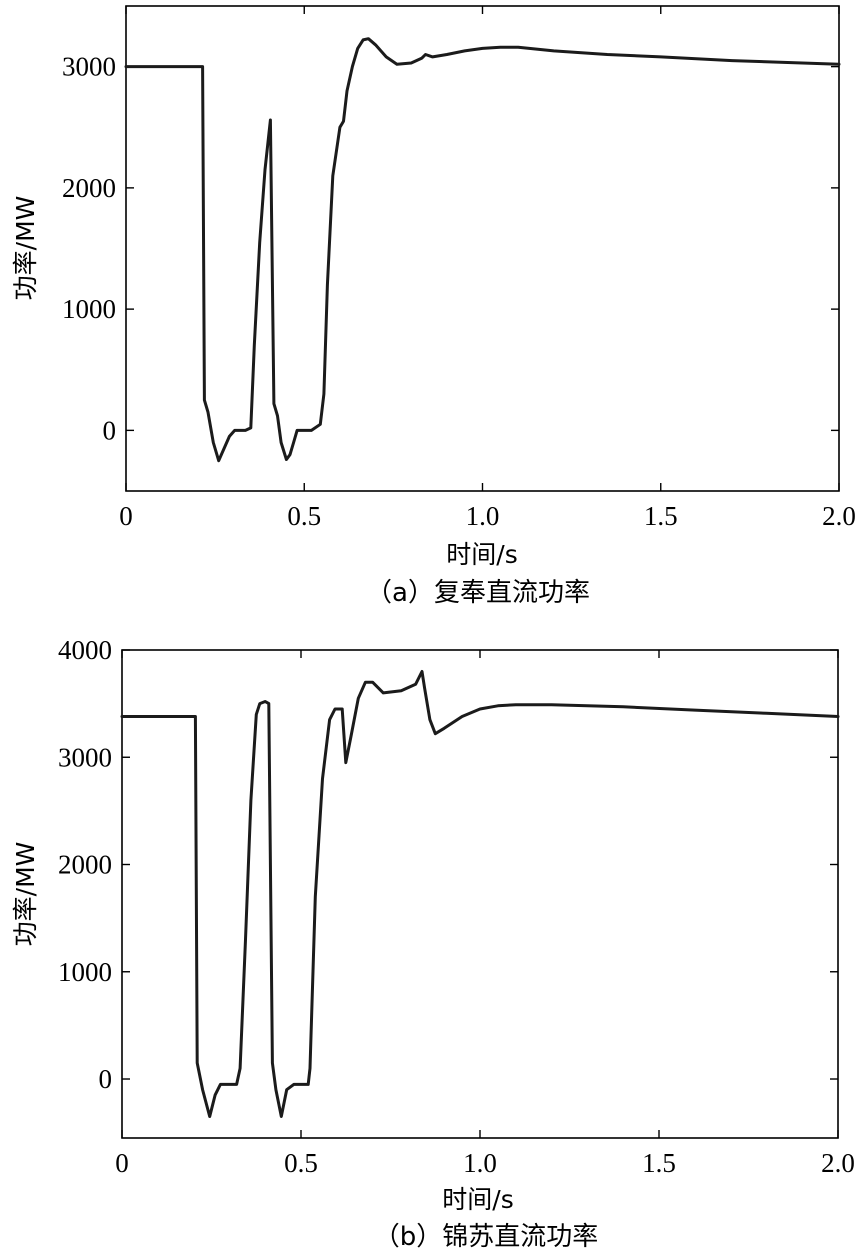 This screenshot has width=863, height=1254. Describe the element at coordinates (126, 516) in the screenshot. I see `x-tick-label-a-0: 0` at that location.